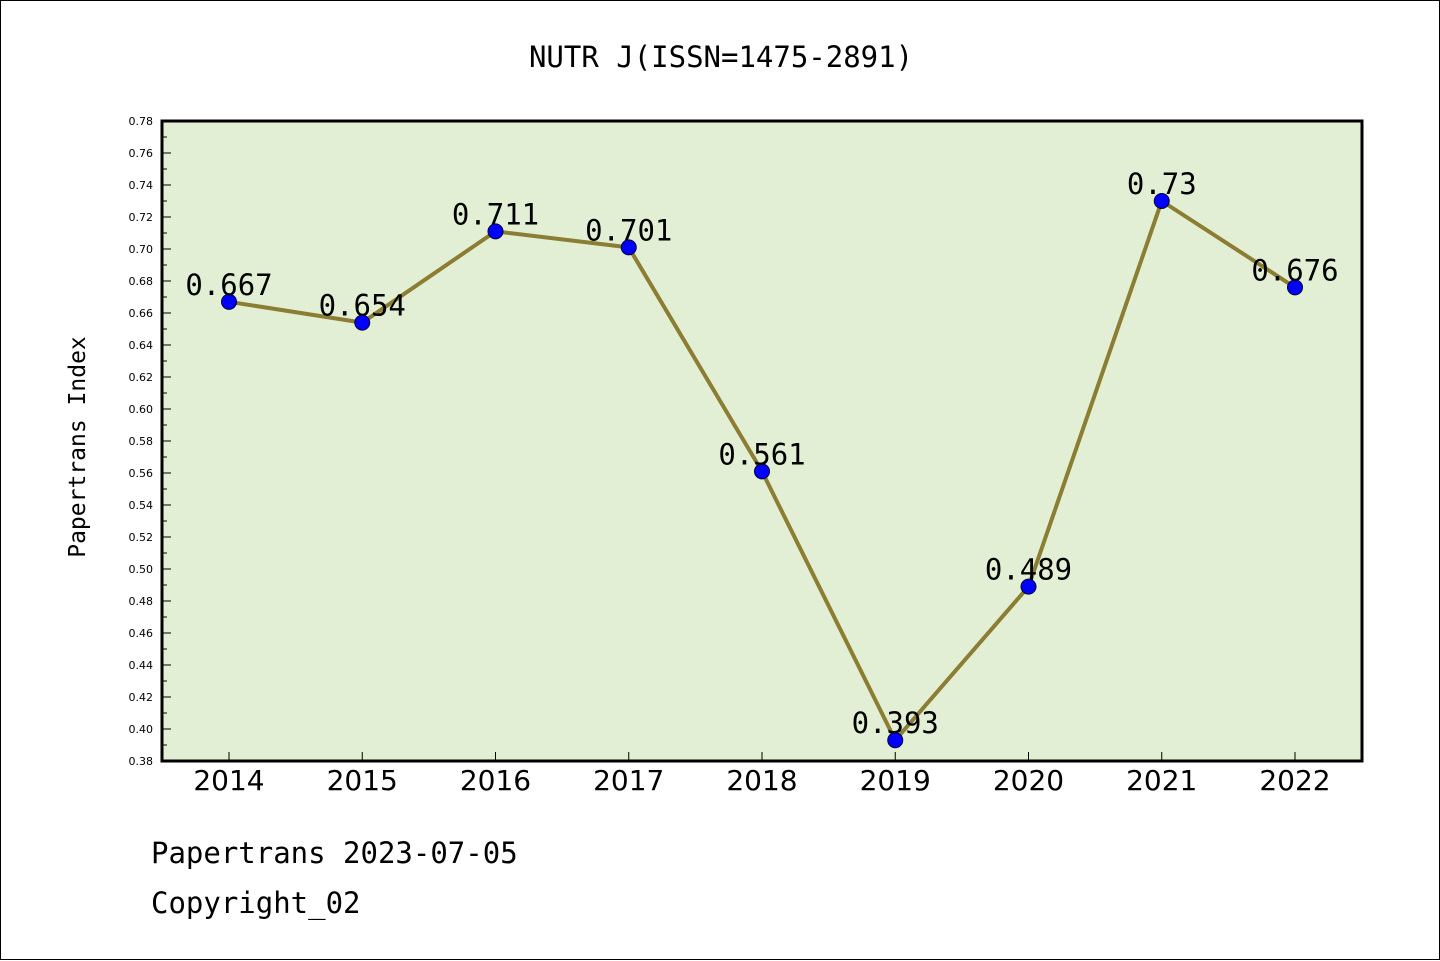 Image resolution: width=1440 pixels, height=961 pixels. I want to click on y-tick-label: 0.52, so click(141, 537).